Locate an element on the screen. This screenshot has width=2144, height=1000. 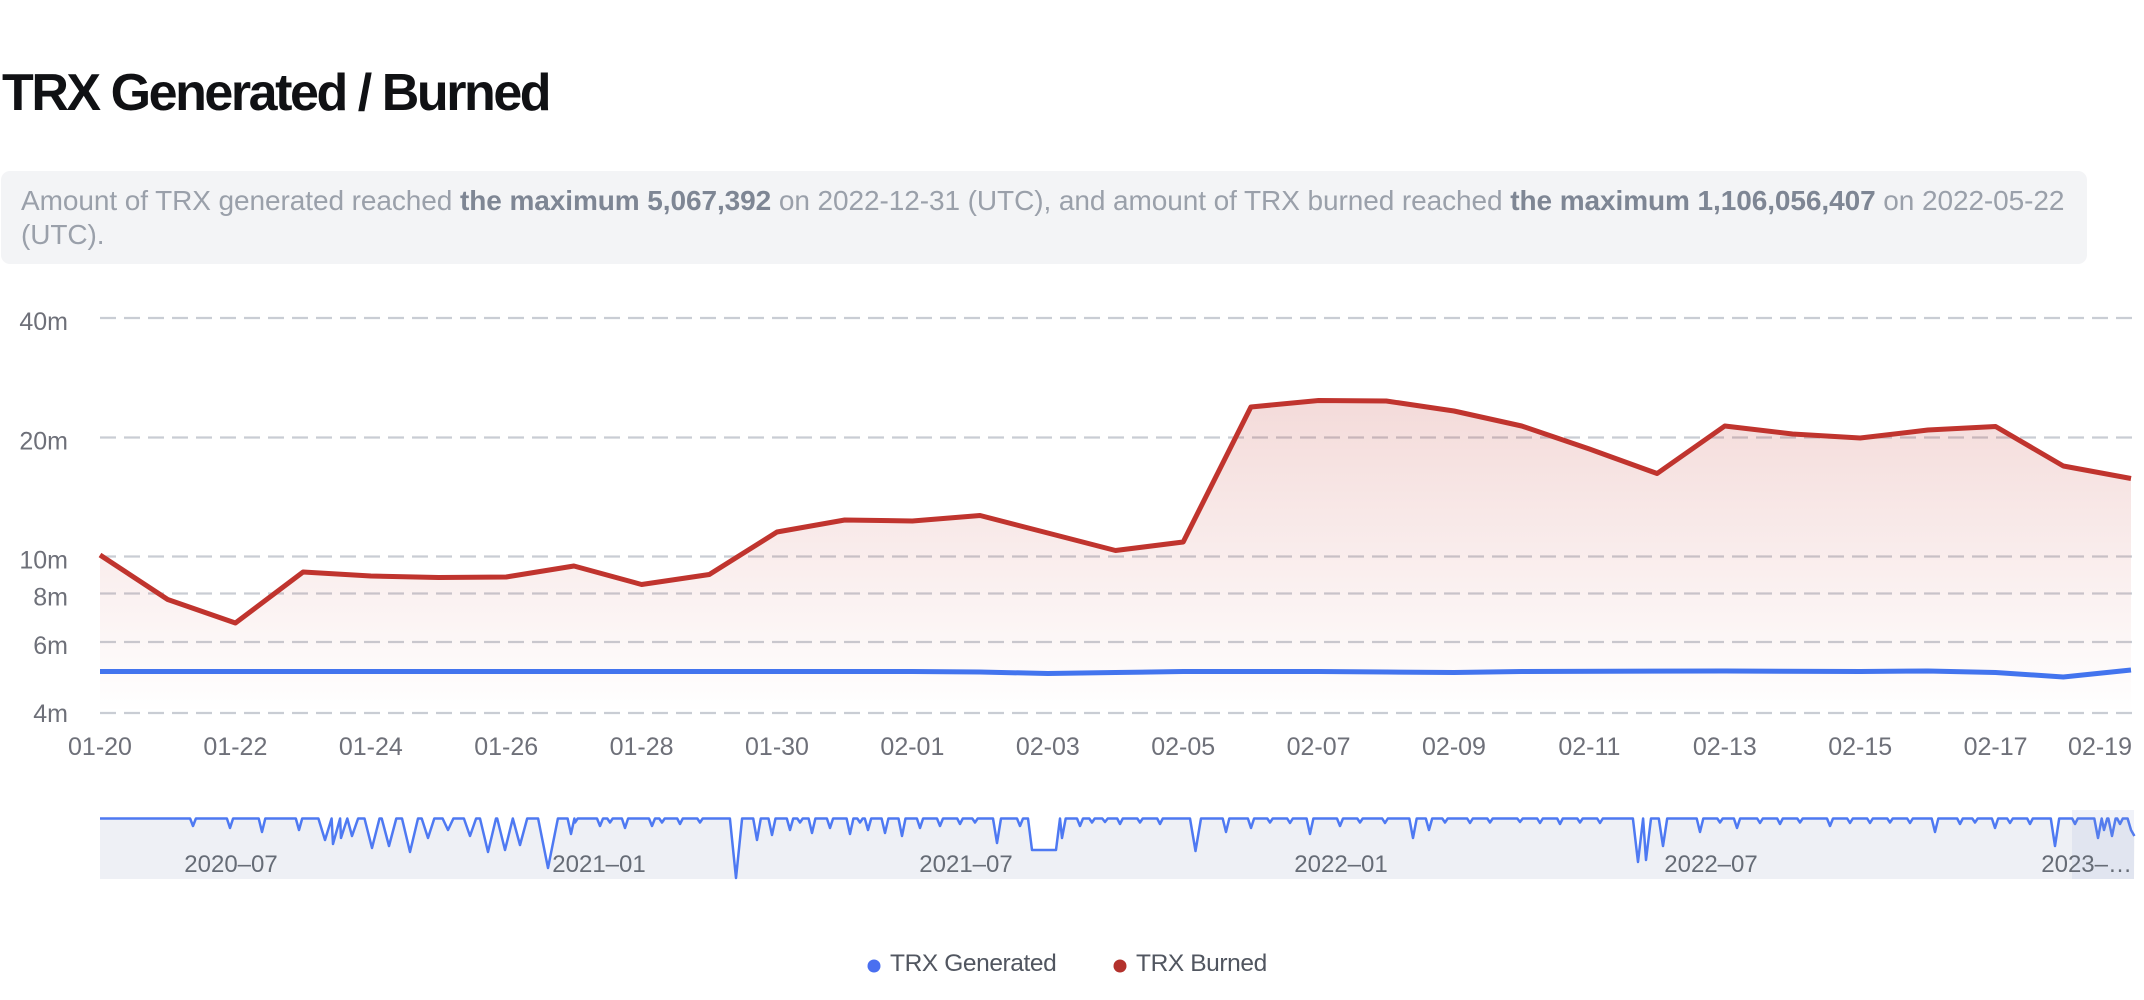
svg-text: 01-26 is located at coordinates (506, 747).